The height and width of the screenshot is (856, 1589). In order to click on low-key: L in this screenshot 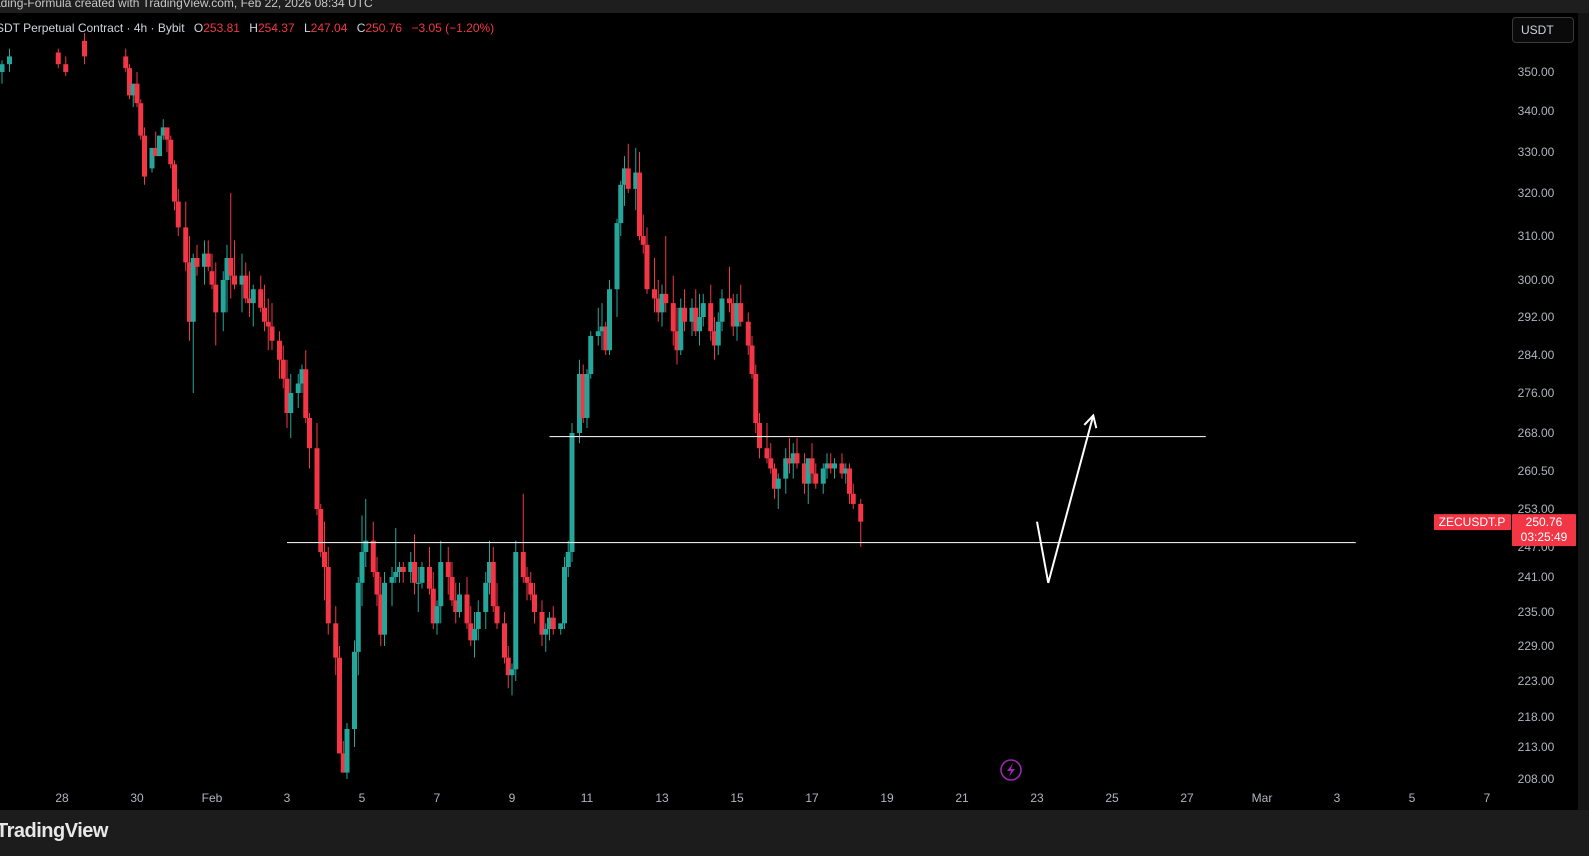, I will do `click(307, 28)`.